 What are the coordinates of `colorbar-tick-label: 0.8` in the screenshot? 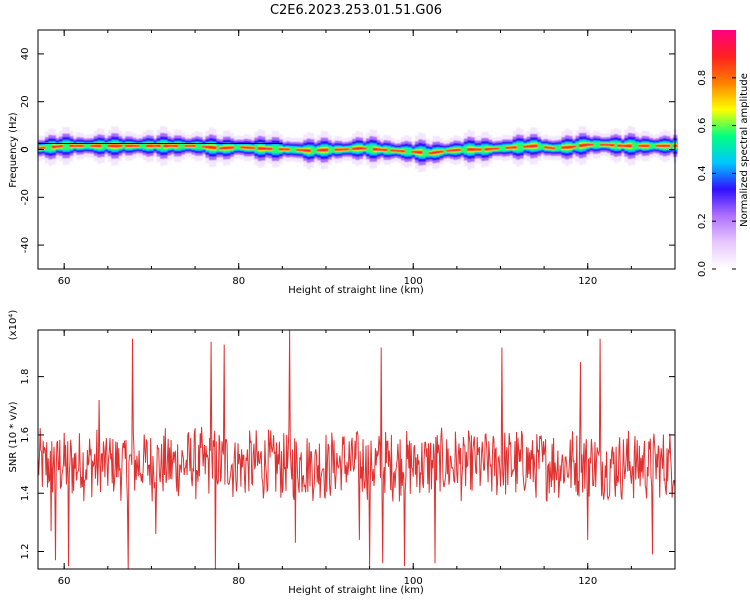 It's located at (702, 78).